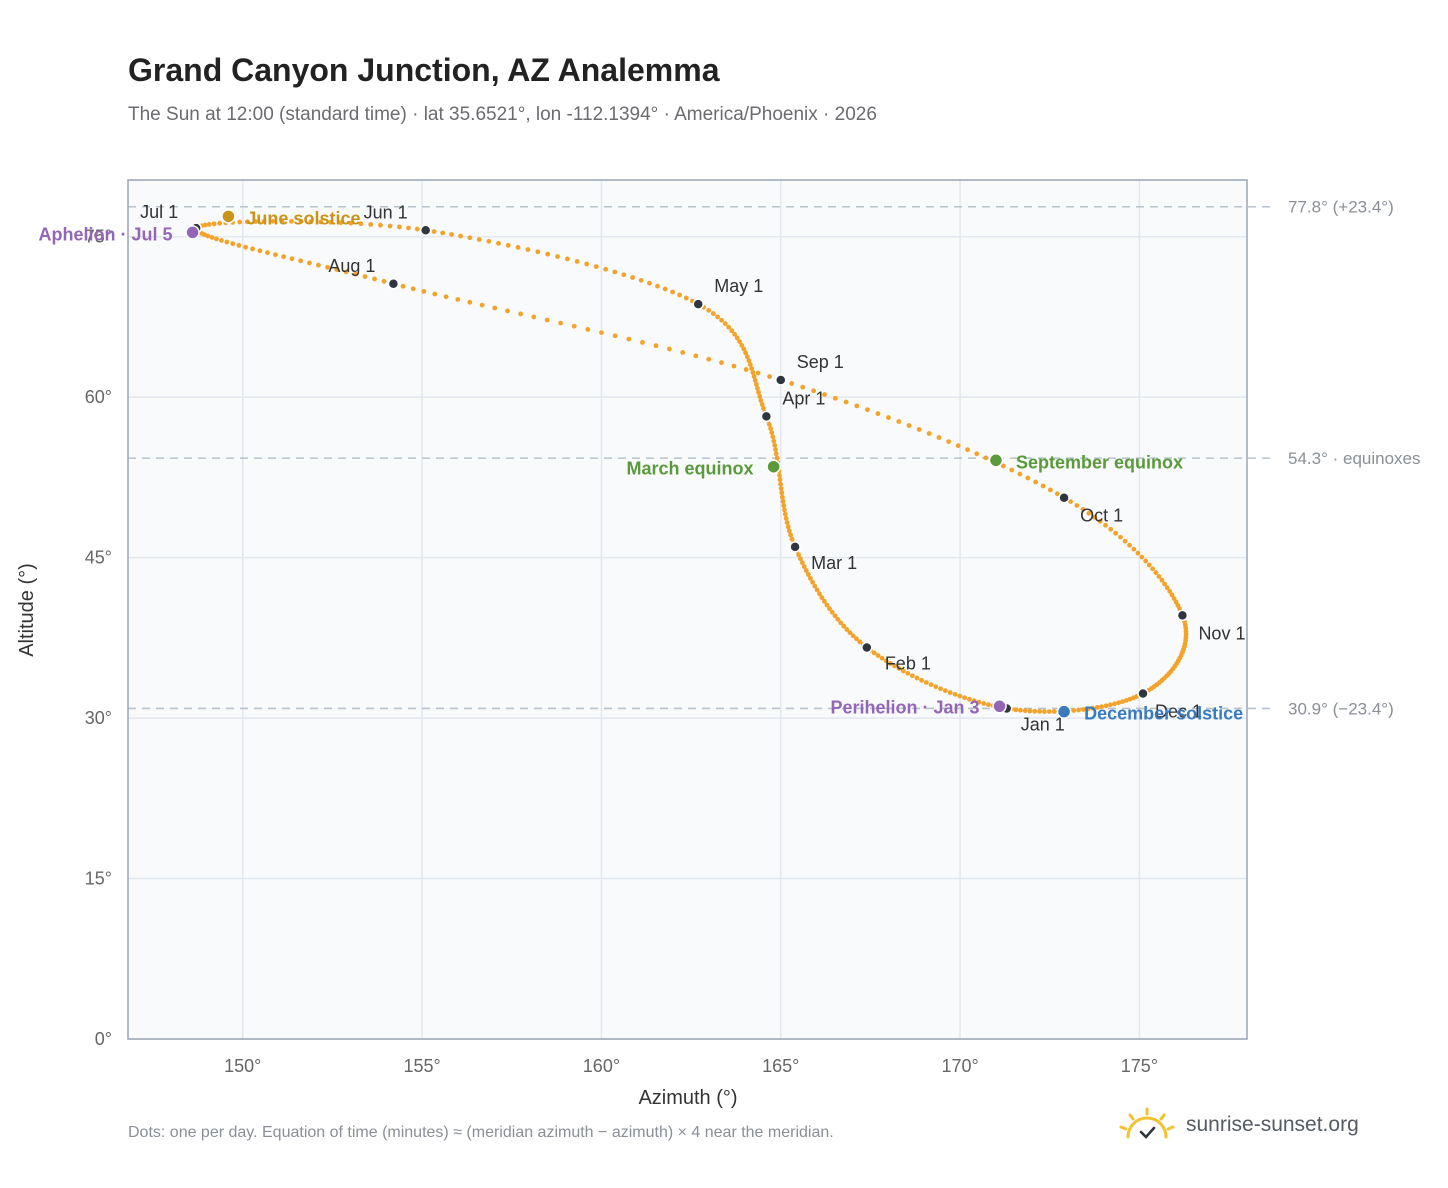  I want to click on event-label: March equinox, so click(690, 469).